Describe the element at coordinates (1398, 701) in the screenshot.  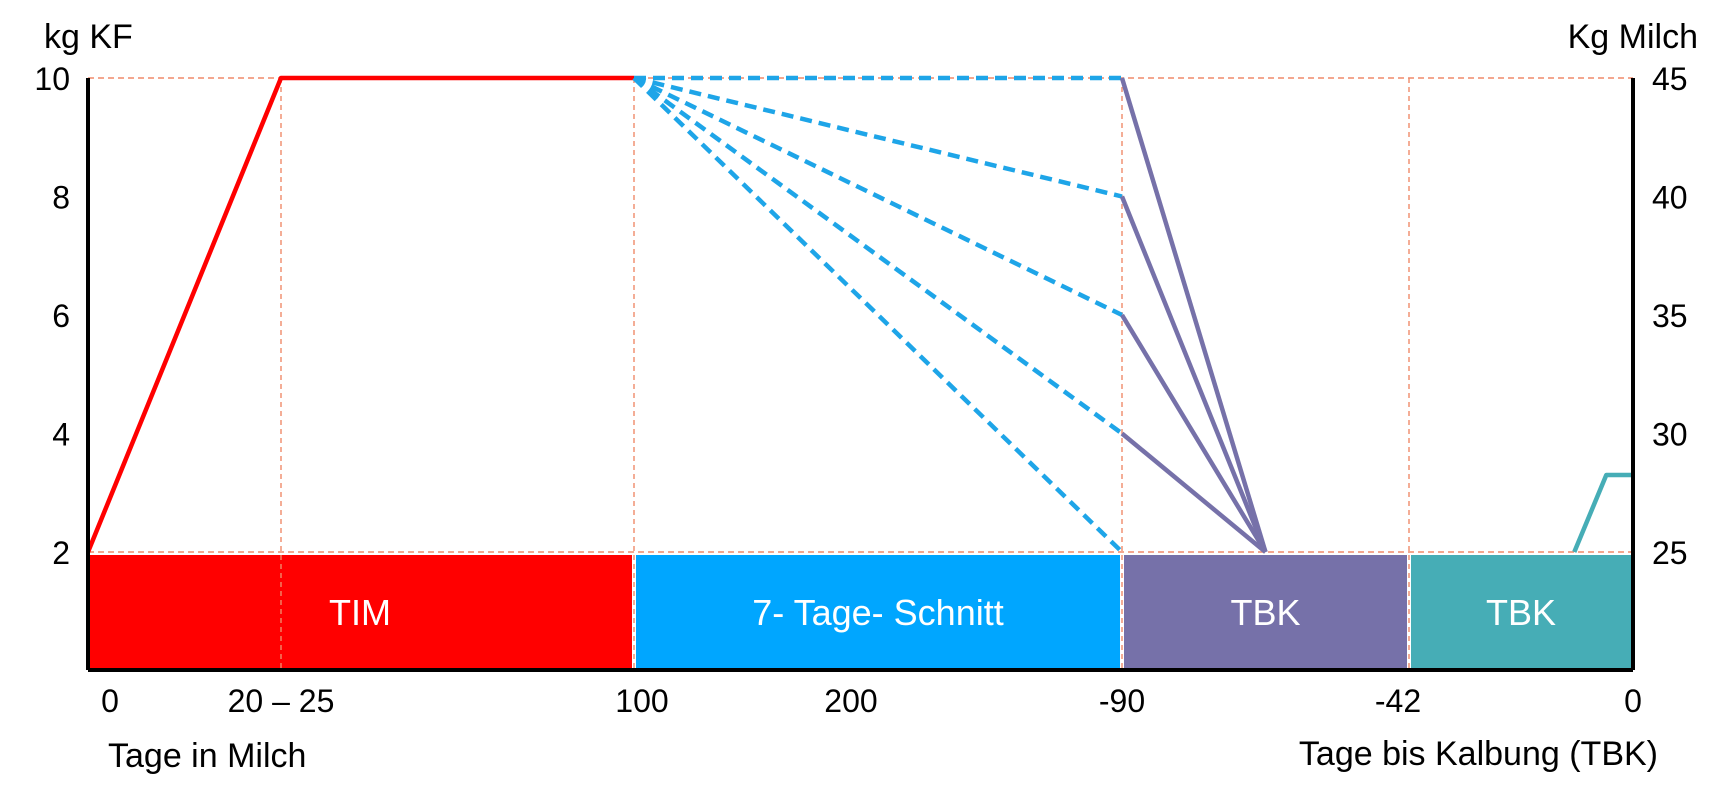
I see `x-tick-label: -42` at that location.